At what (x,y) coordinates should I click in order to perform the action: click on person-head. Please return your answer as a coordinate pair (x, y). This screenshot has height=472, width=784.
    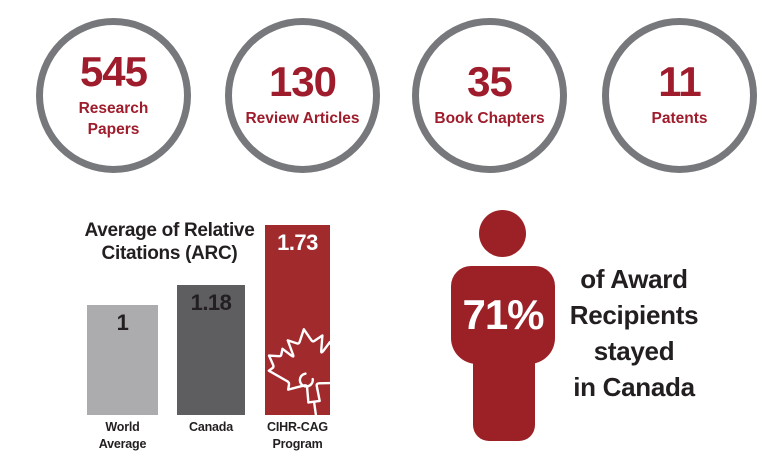
    Looking at the image, I should click on (502, 233).